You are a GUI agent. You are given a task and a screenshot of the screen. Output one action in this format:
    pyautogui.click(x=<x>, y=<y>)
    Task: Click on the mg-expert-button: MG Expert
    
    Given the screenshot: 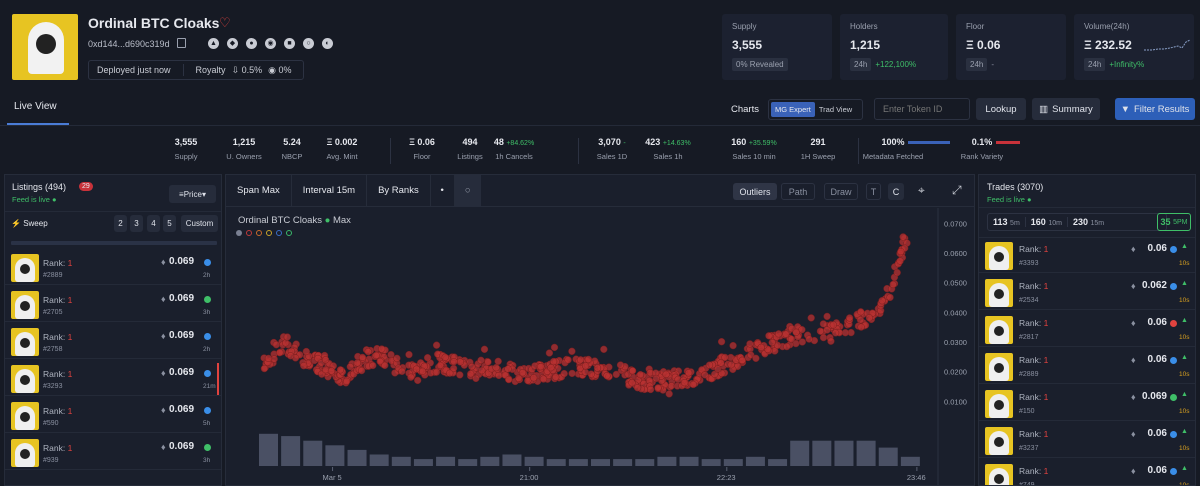 What is the action you would take?
    pyautogui.click(x=793, y=109)
    